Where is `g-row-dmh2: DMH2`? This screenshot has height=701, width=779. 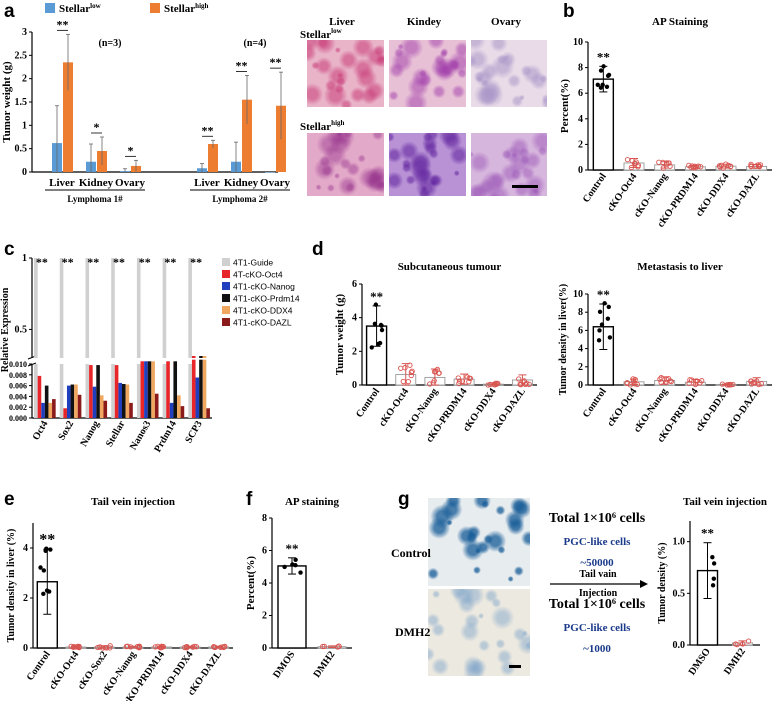
g-row-dmh2: DMH2 is located at coordinates (412, 632).